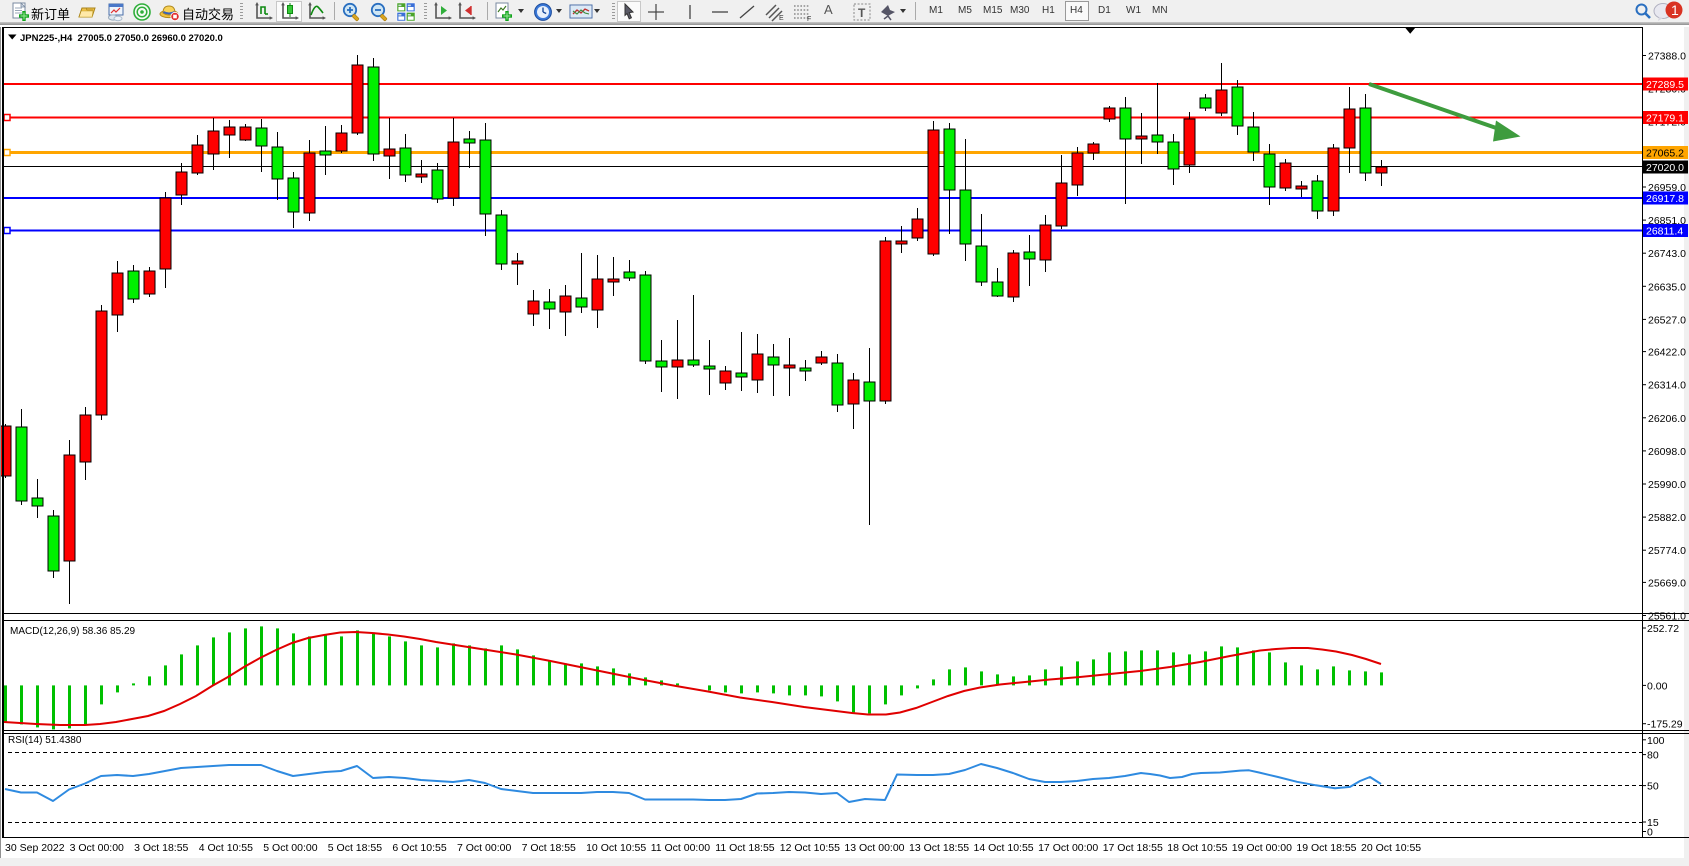 Image resolution: width=1689 pixels, height=866 pixels. I want to click on svg-text: F, so click(809, 19).